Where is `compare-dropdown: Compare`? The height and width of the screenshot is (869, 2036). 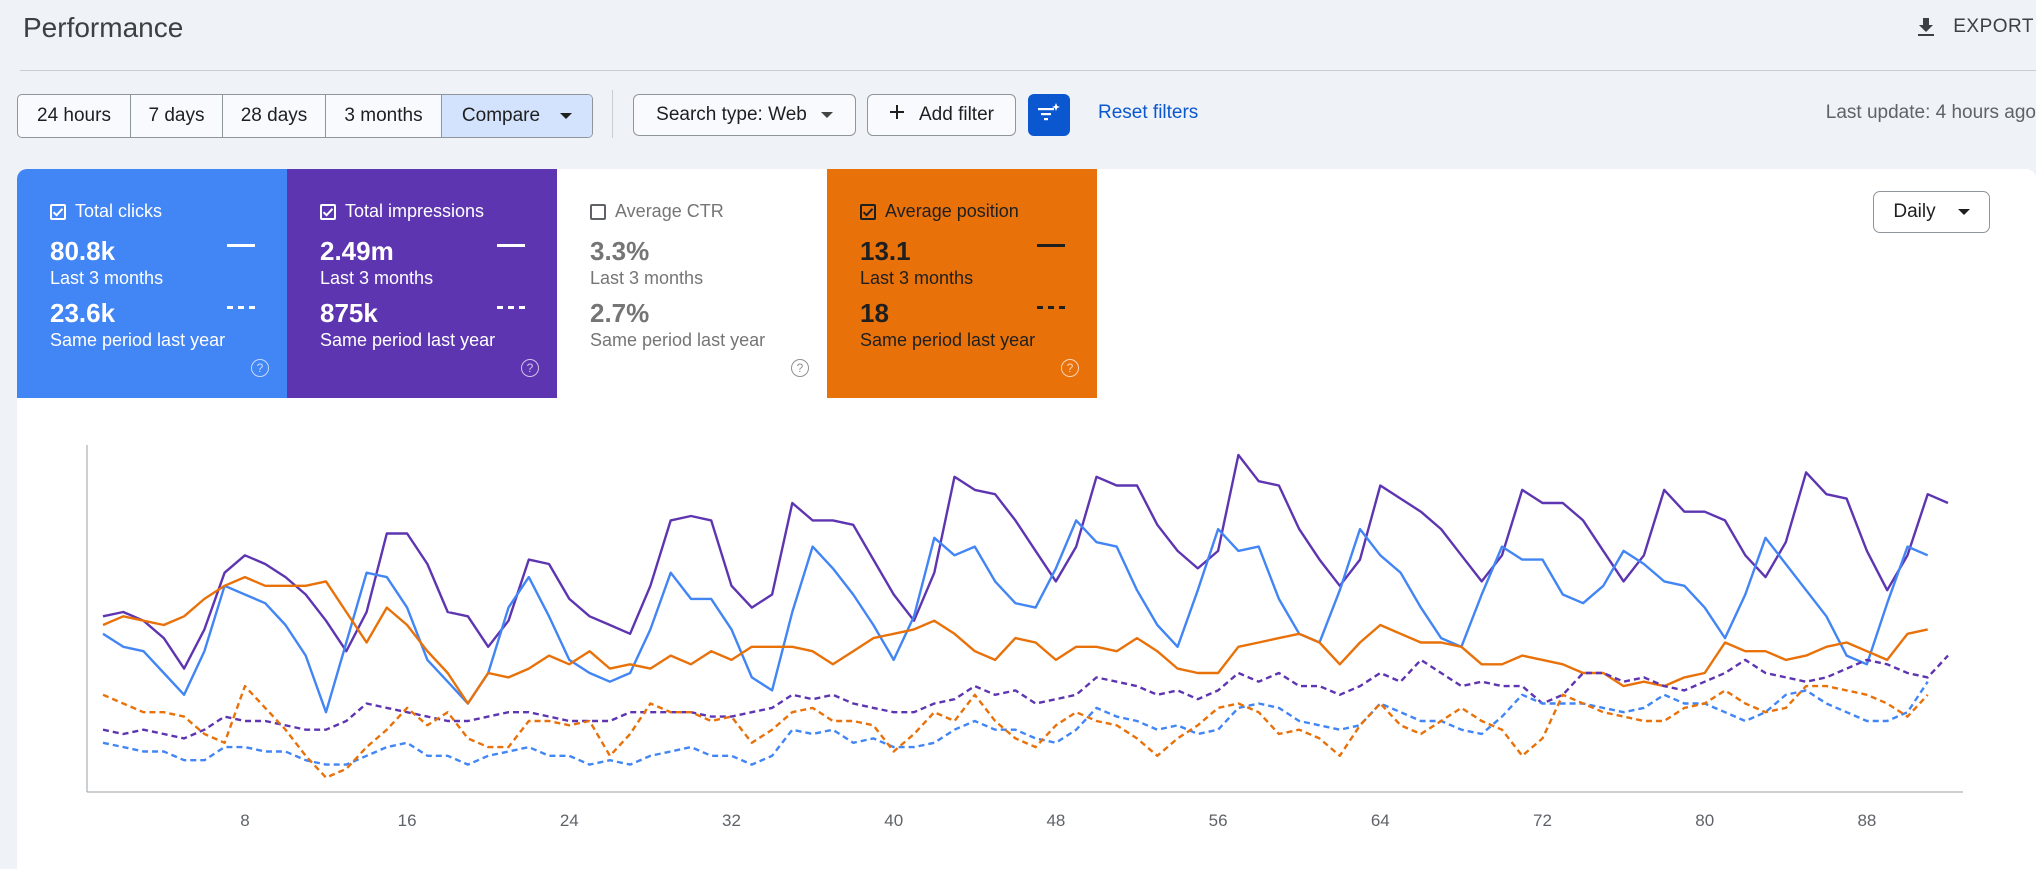 compare-dropdown: Compare is located at coordinates (517, 116).